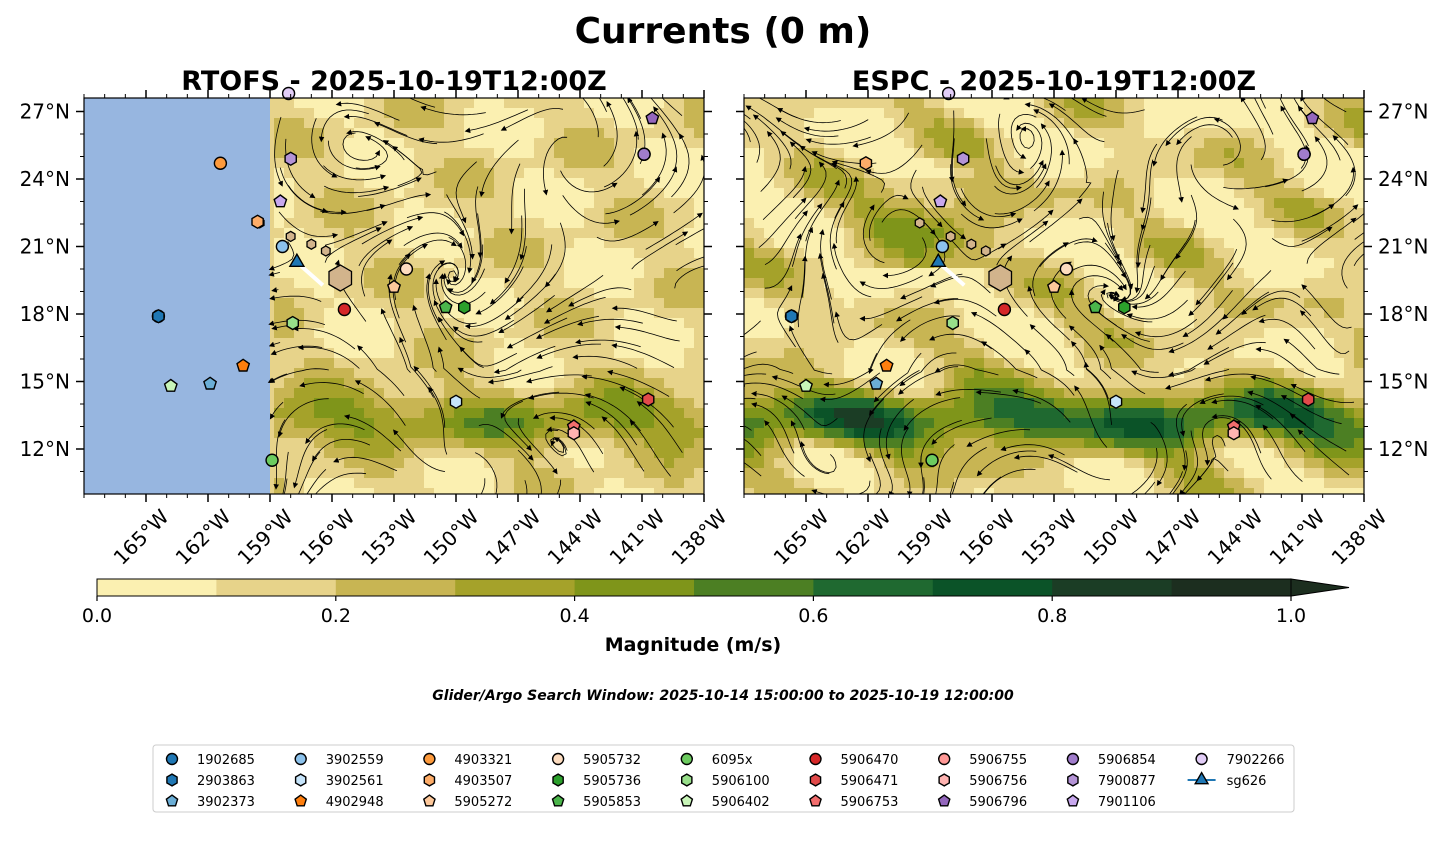 The image size is (1447, 863). What do you see at coordinates (574, 616) in the screenshot?
I see `colorbar-tick-label: 0.4` at bounding box center [574, 616].